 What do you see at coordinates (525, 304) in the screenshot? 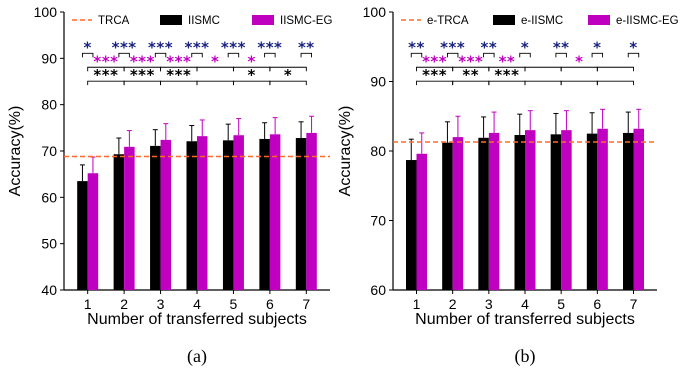
I see `x-tick-label: 4` at bounding box center [525, 304].